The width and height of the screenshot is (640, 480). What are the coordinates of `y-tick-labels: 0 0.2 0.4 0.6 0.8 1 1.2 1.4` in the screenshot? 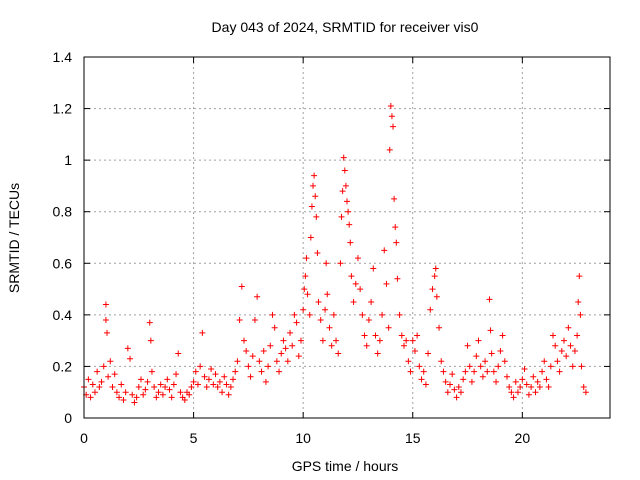 It's located at (63, 237).